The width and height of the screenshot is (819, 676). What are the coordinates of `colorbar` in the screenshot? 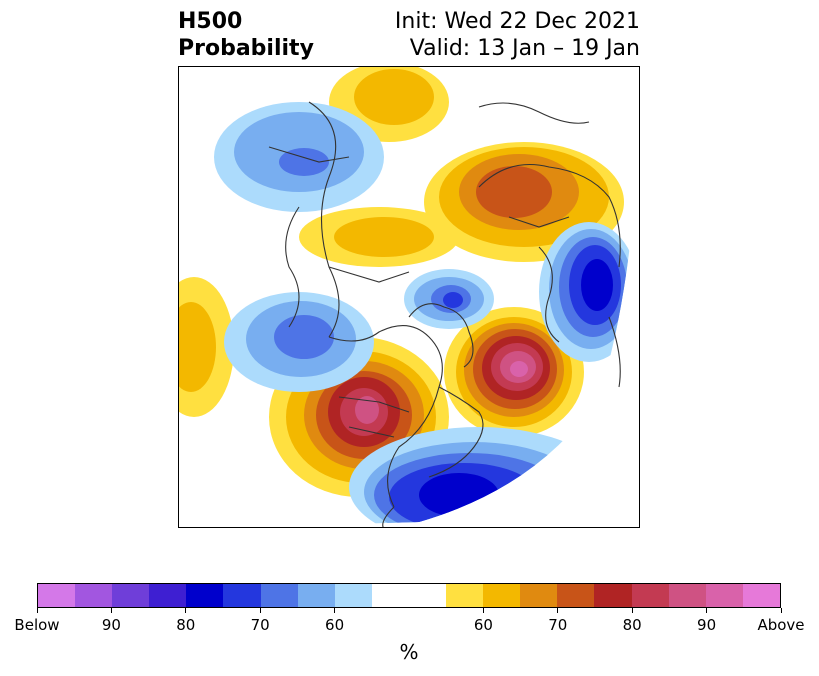 It's located at (409, 595).